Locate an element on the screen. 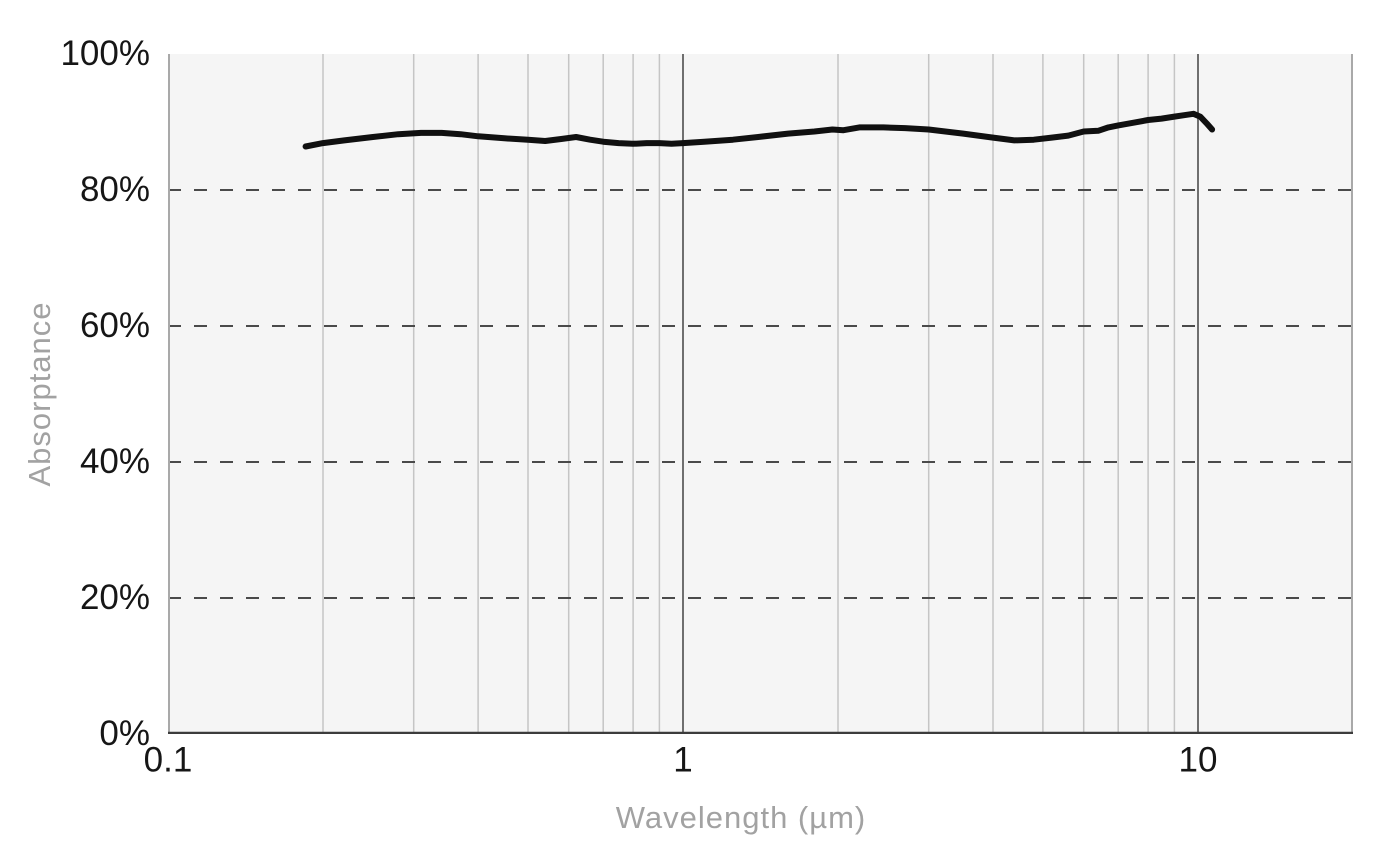 Image resolution: width=1392 pixels, height=865 pixels. series-line is located at coordinates (759, 130).